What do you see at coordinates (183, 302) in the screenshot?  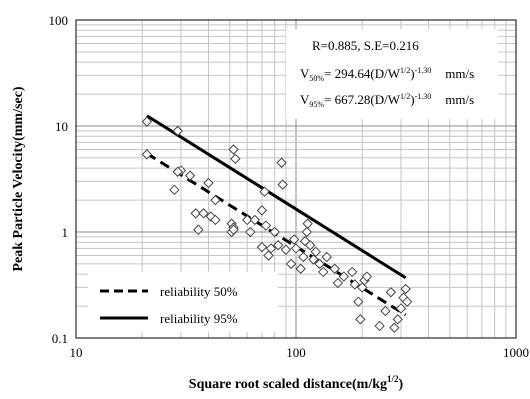 I see `legend-box` at bounding box center [183, 302].